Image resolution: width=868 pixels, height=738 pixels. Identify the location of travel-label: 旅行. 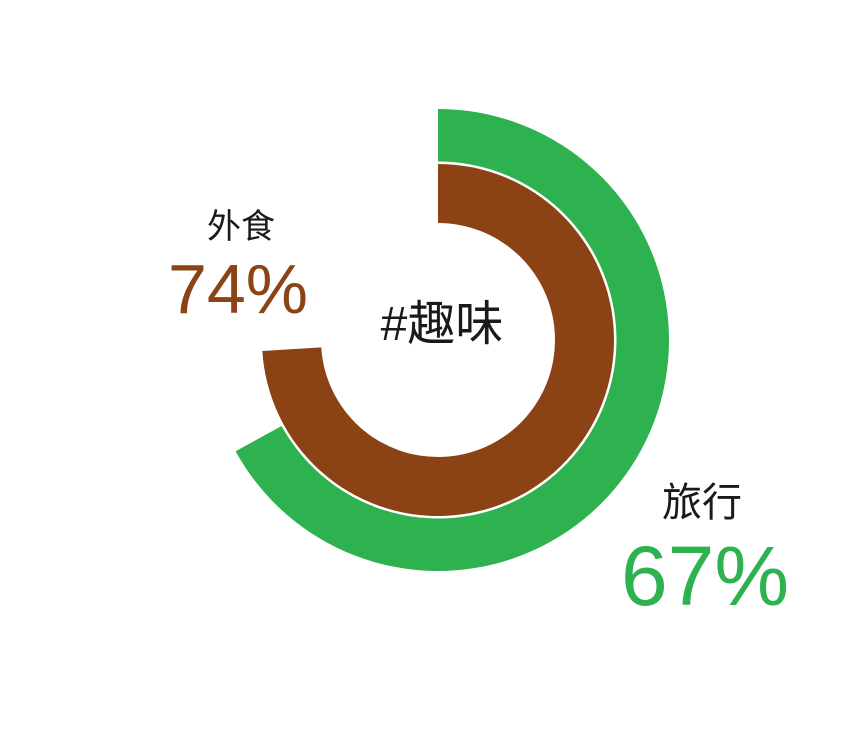
(702, 503).